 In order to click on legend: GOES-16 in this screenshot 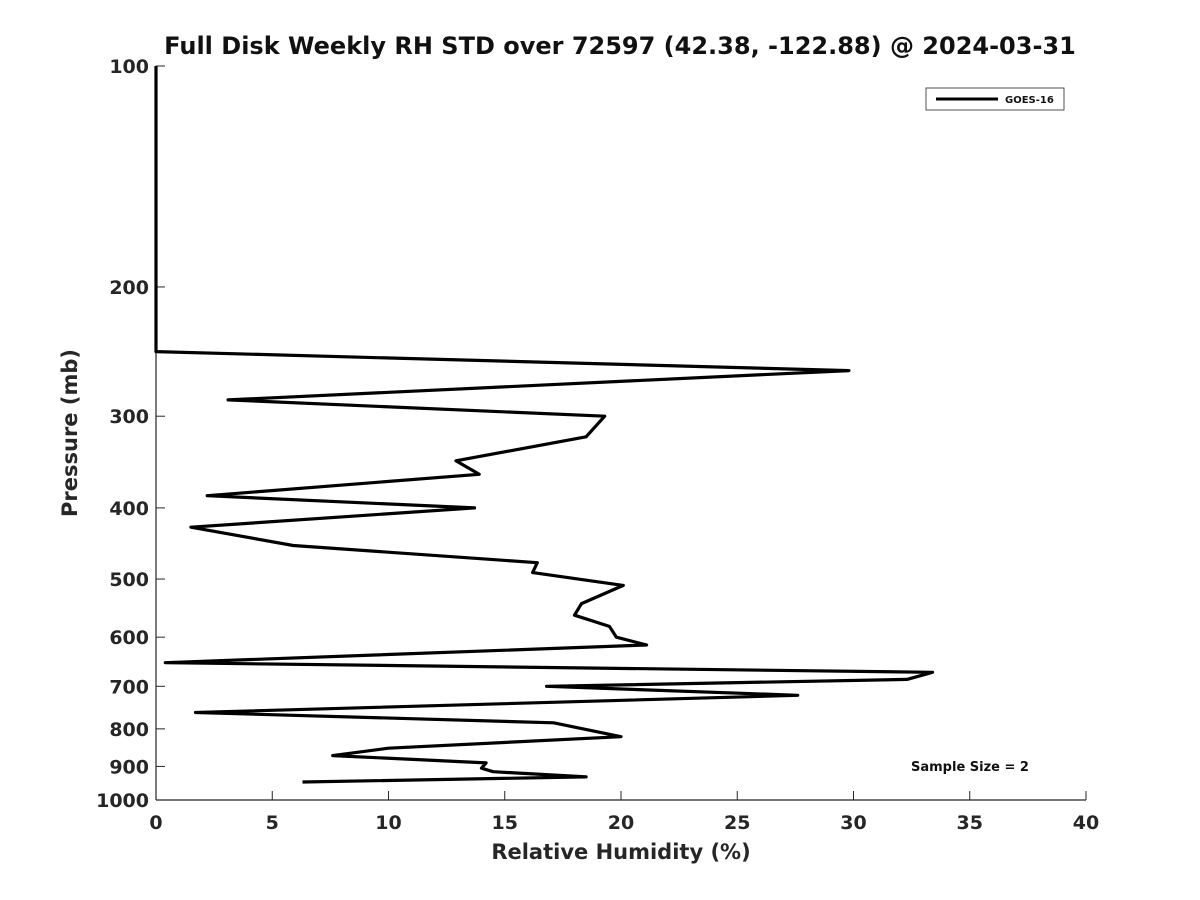, I will do `click(995, 99)`.